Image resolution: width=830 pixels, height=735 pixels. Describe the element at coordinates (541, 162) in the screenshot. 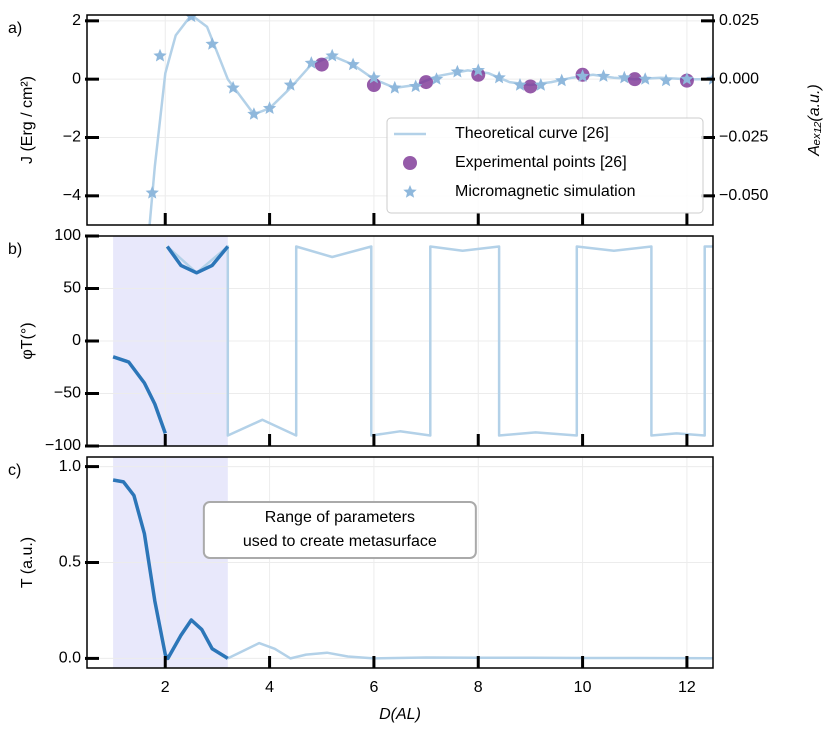

I see `legend-label: Experimental points [26]` at that location.